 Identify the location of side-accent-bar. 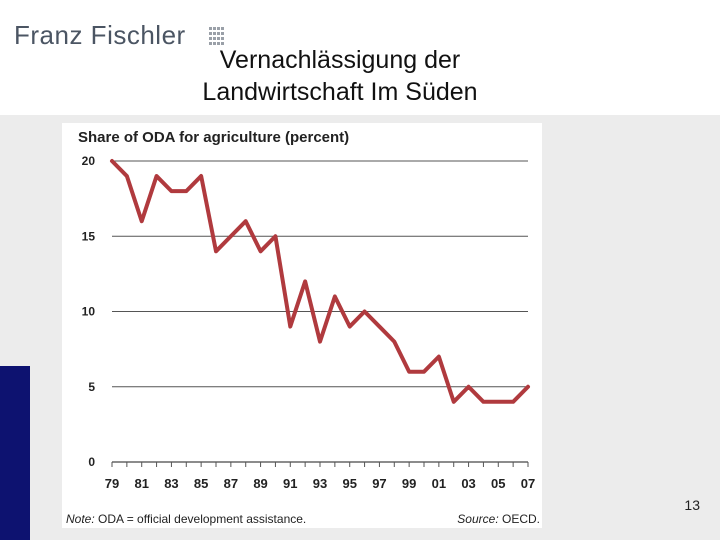
(15, 453).